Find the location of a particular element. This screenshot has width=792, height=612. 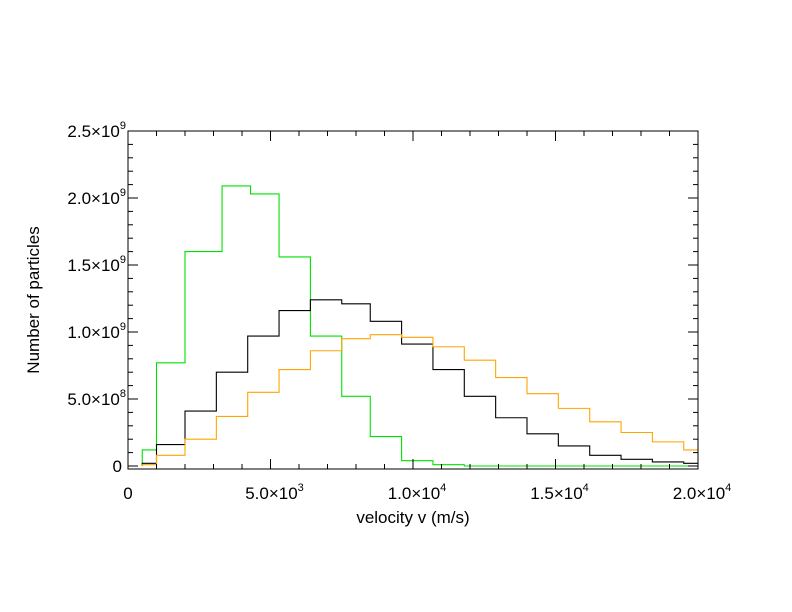

x-tick-label: 1.5×10⁴ is located at coordinates (559, 492).